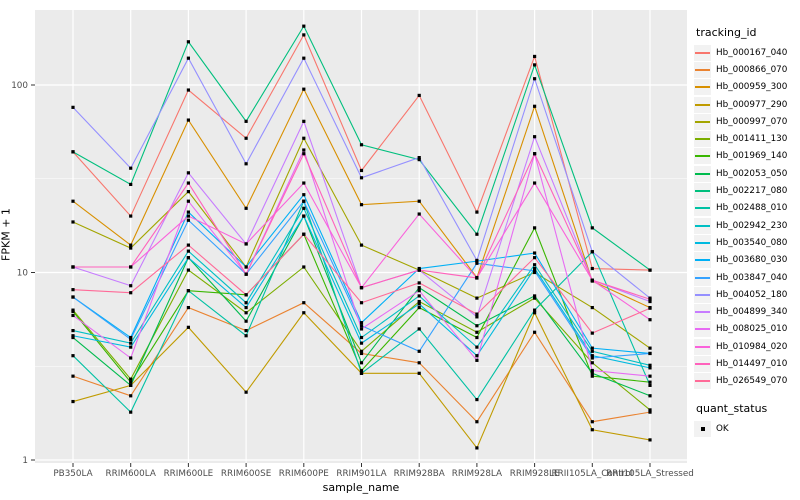 The height and width of the screenshot is (500, 800). Describe the element at coordinates (752, 312) in the screenshot. I see `legend-label: Hb_004899_340` at that location.